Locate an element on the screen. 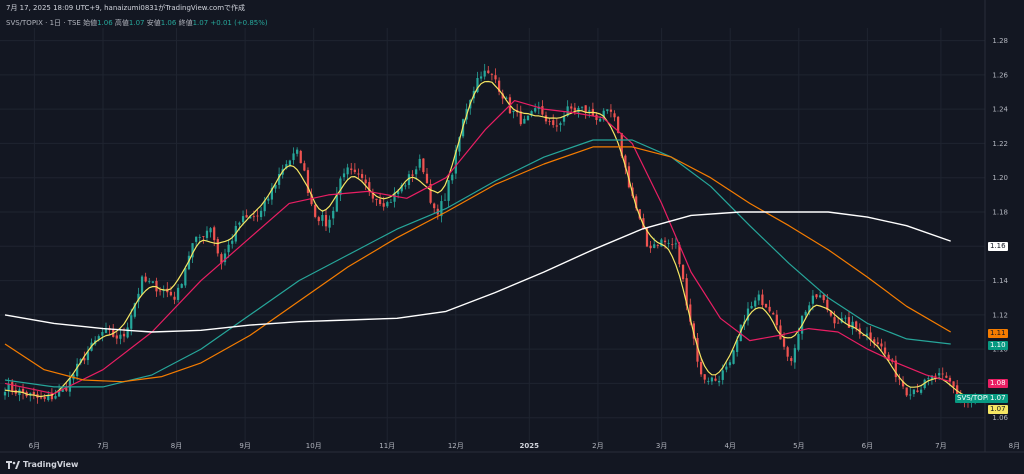  footer-brand: TradingView is located at coordinates (51, 464).